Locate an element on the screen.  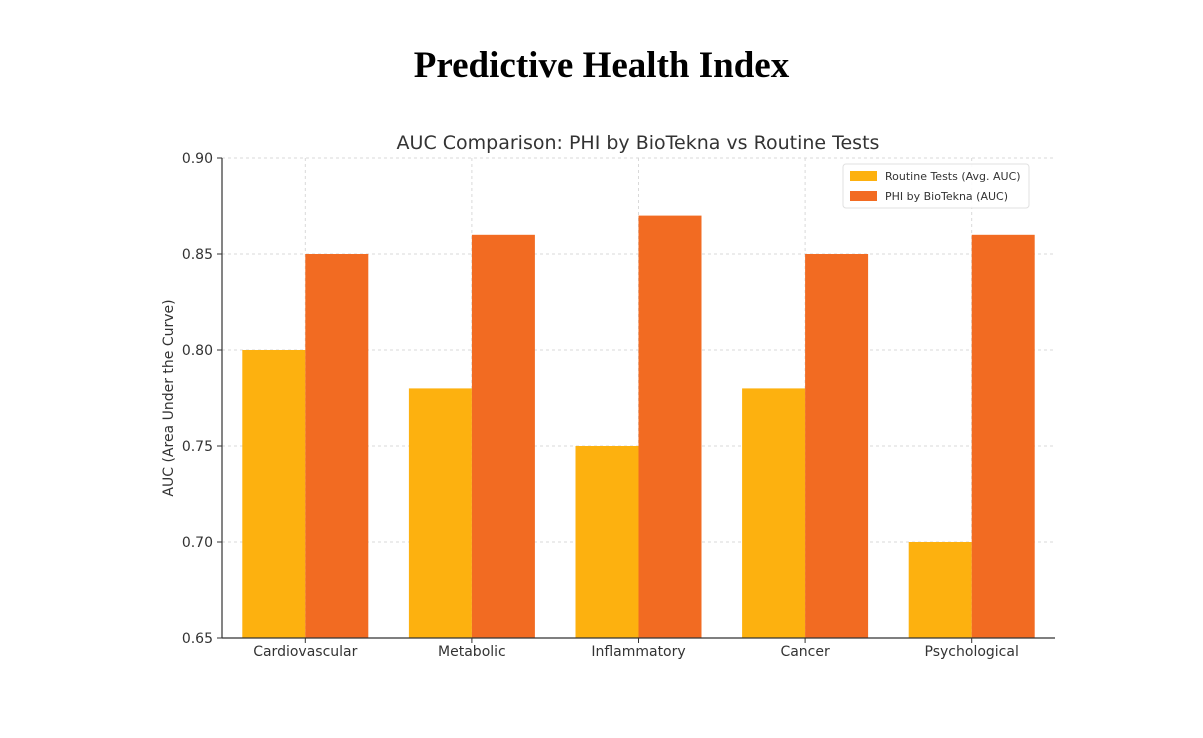
y-tick-label: 0.65 is located at coordinates (197, 639).